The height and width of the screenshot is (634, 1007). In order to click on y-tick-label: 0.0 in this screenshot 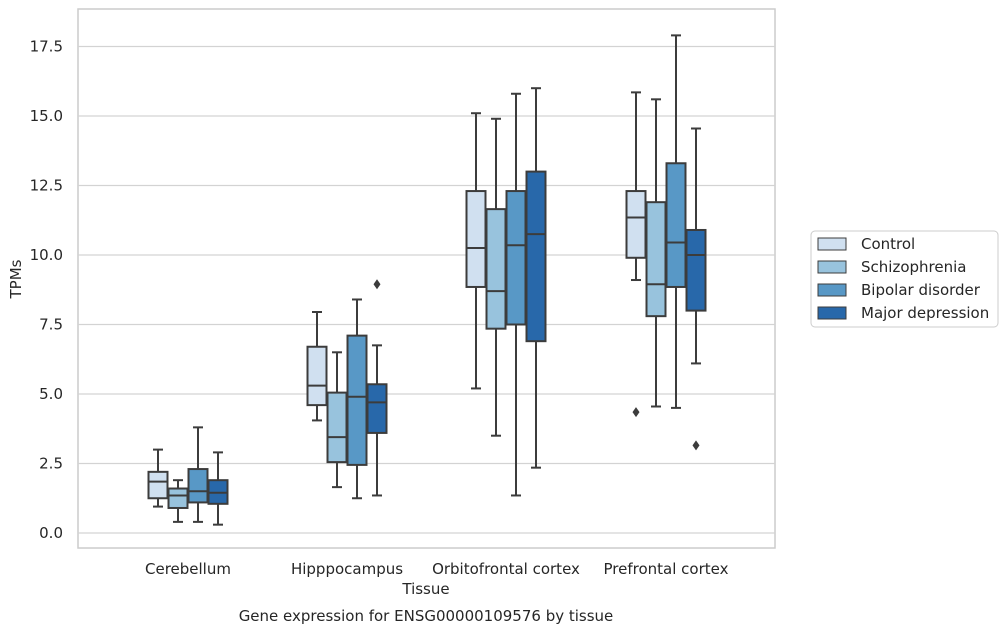, I will do `click(51, 533)`.